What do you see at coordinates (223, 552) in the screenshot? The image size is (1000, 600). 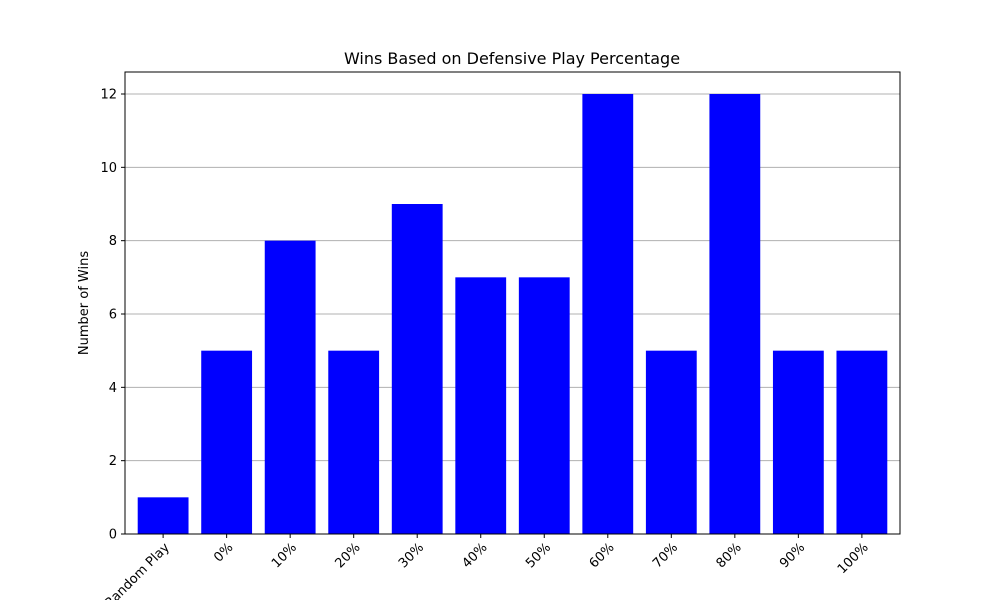 I see `x-tick-label: 0%` at bounding box center [223, 552].